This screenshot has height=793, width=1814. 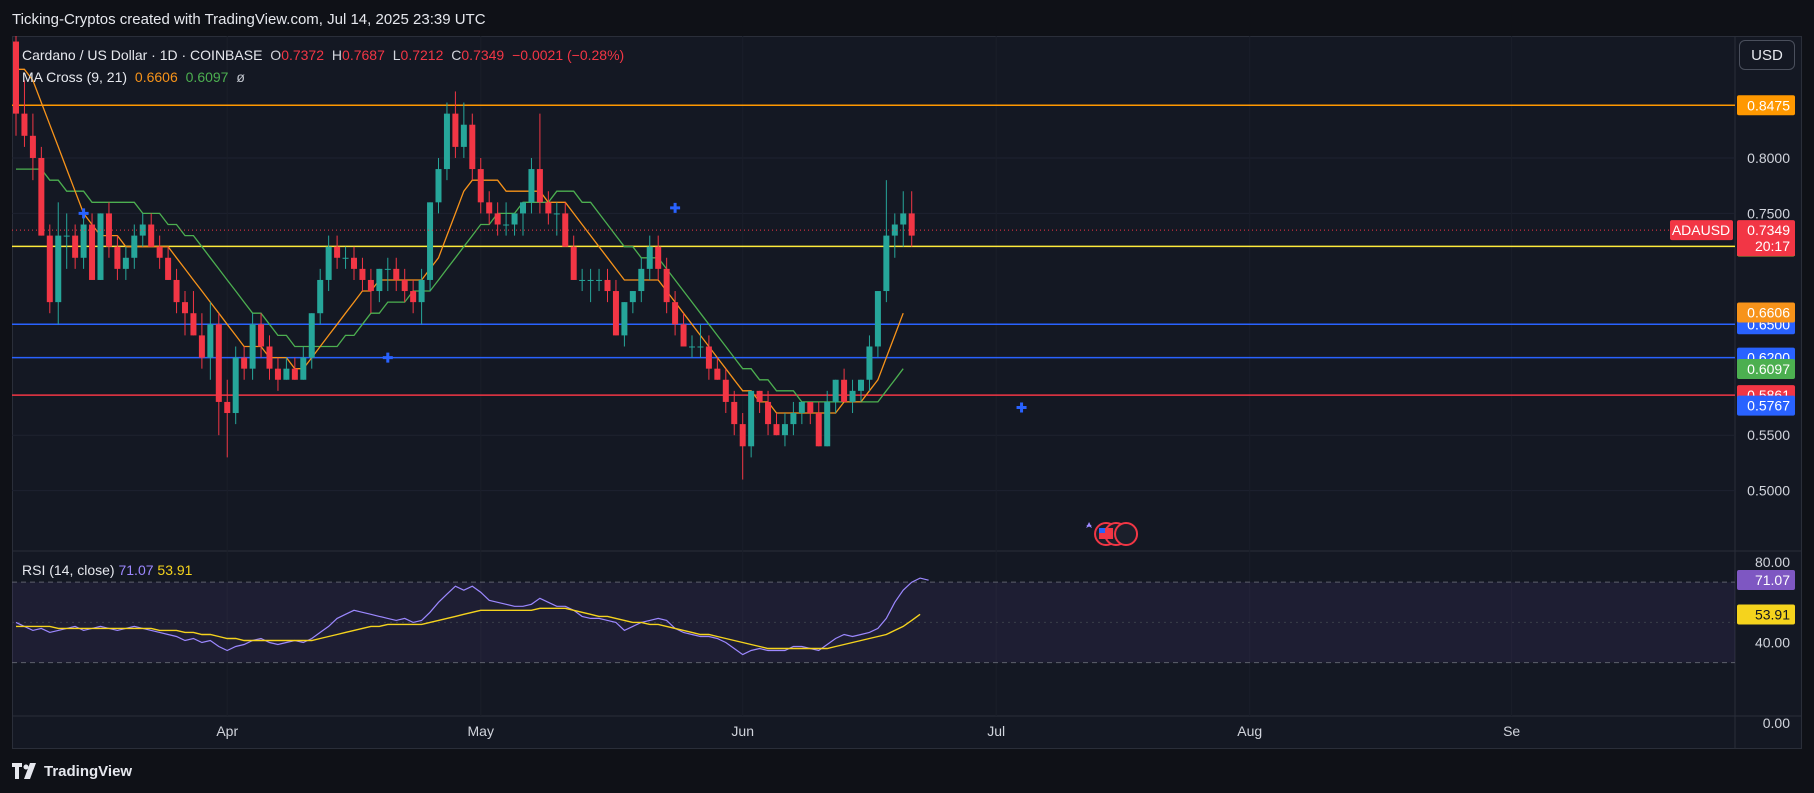 I want to click on rsi-ma-badge-bg, so click(x=1766, y=614).